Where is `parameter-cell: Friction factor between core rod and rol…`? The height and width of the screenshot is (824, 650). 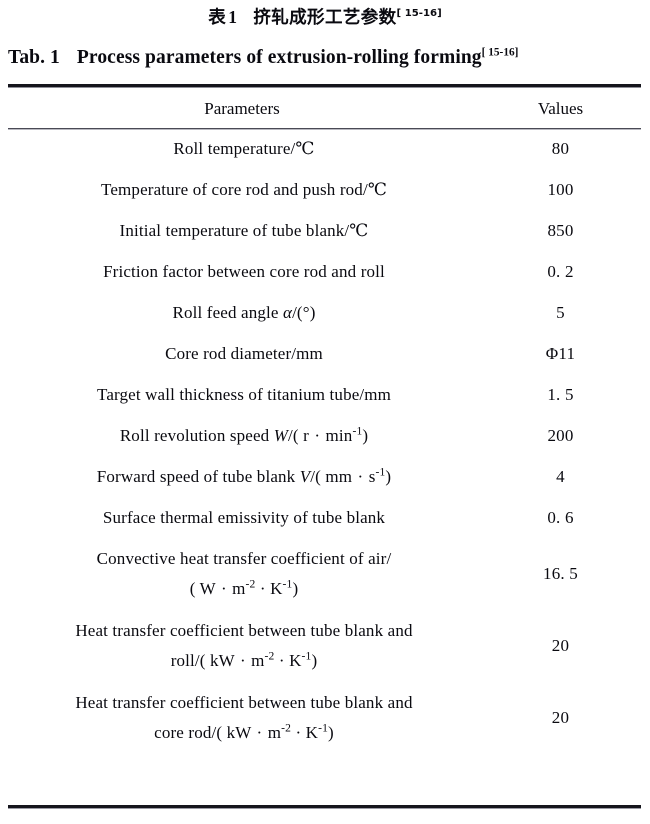 parameter-cell: Friction factor between core rod and rol… is located at coordinates (244, 271).